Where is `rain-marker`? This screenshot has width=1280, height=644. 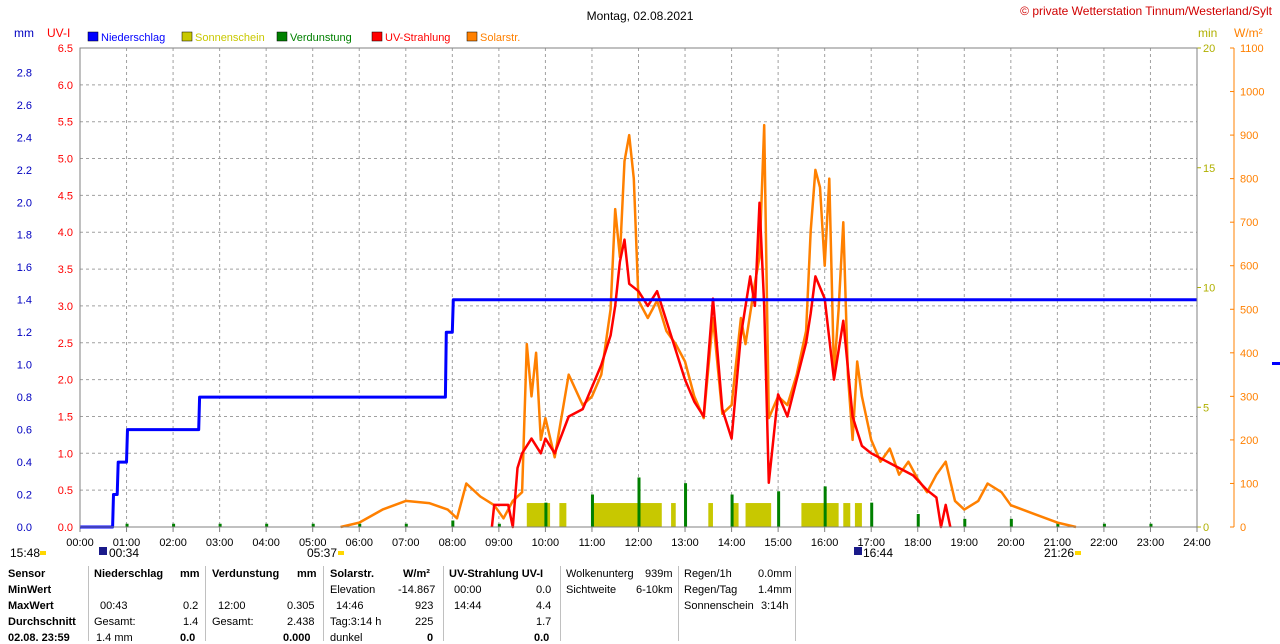
rain-marker is located at coordinates (1276, 363).